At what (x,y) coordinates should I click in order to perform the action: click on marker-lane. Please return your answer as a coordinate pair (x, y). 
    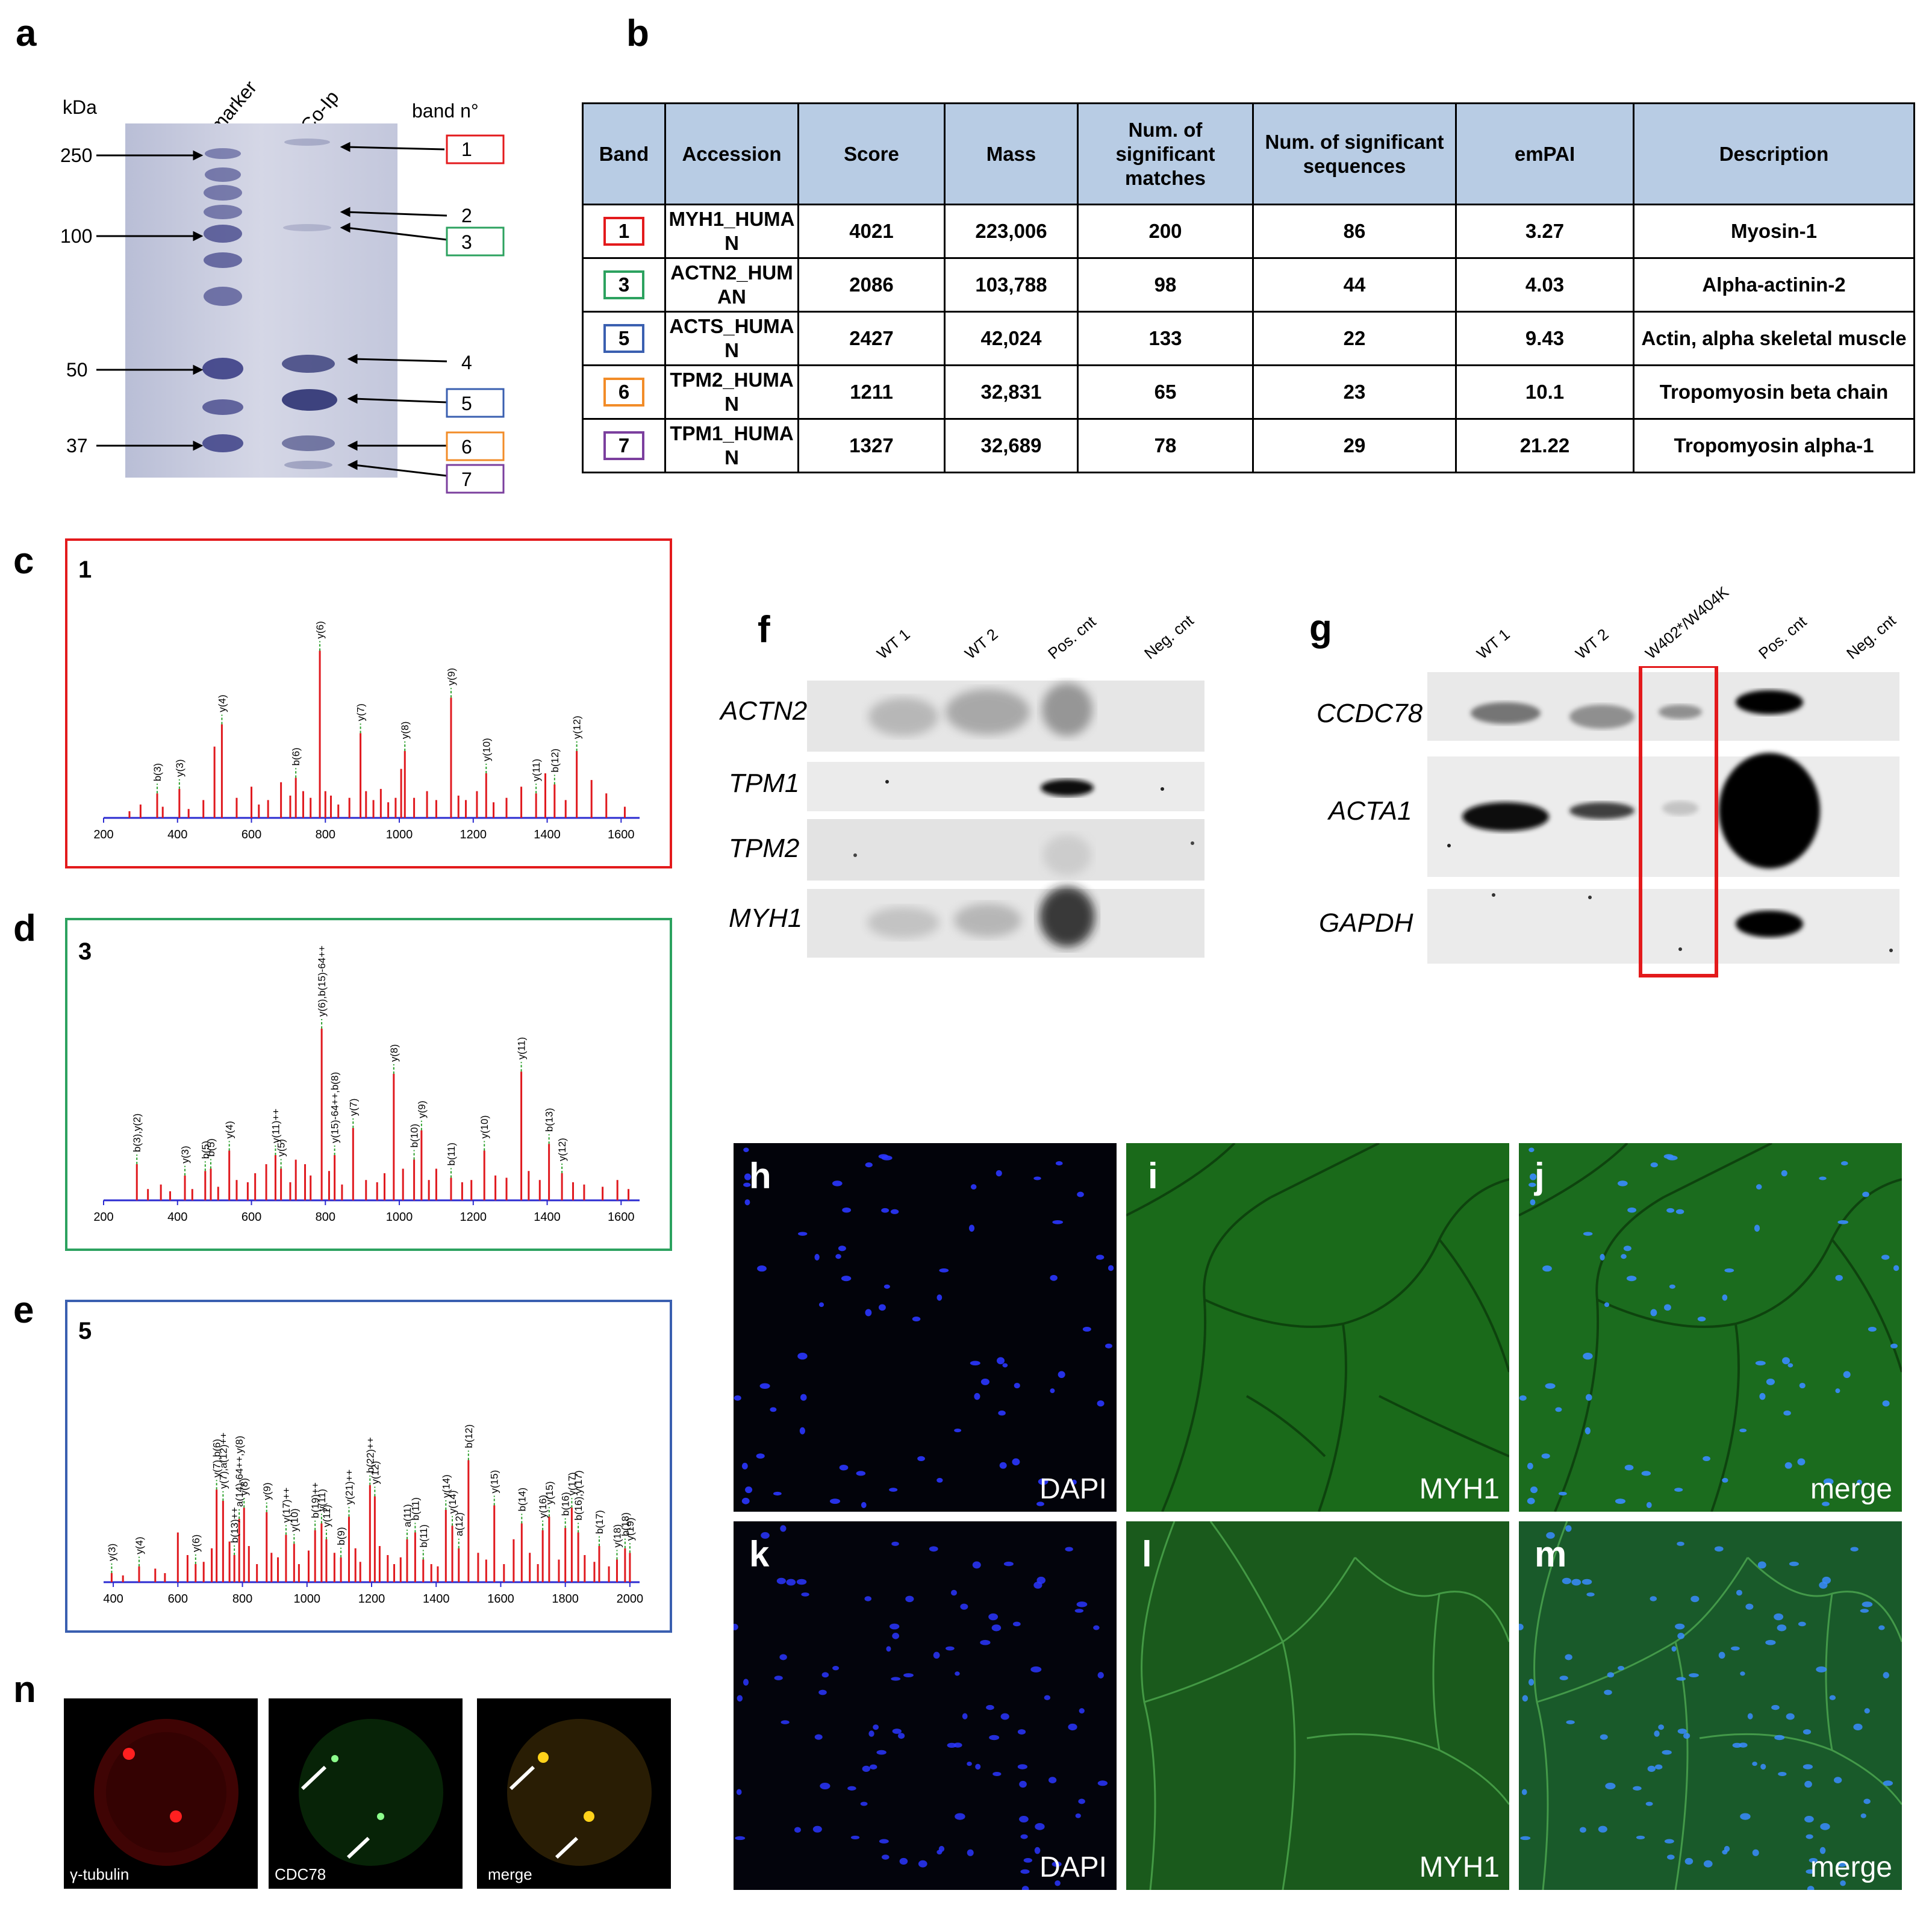
    Looking at the image, I should click on (222, 300).